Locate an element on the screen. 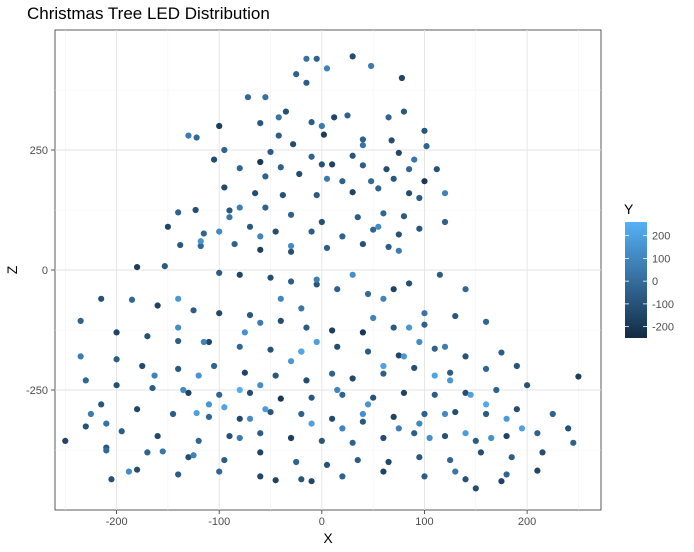 The width and height of the screenshot is (694, 552). x-tick-label: 100 is located at coordinates (424, 522).